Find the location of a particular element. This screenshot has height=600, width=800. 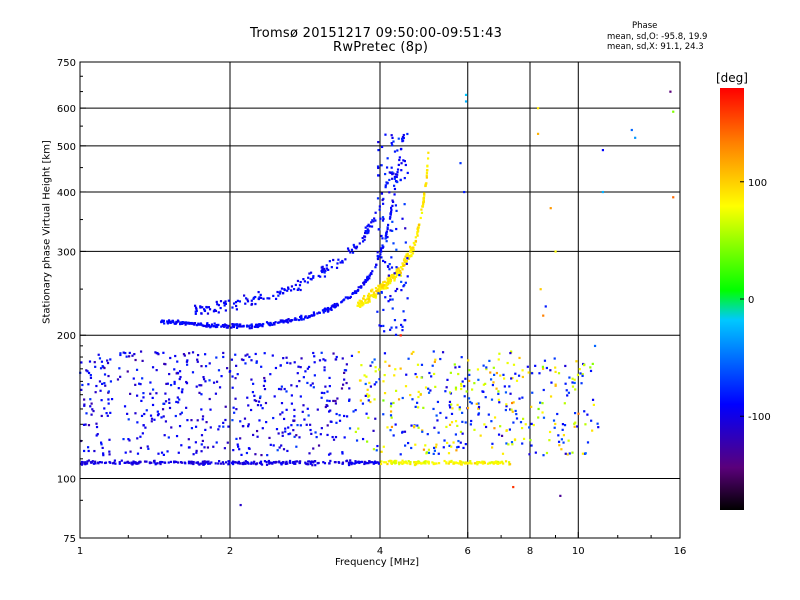

x-tick-label: 1 is located at coordinates (80, 551).